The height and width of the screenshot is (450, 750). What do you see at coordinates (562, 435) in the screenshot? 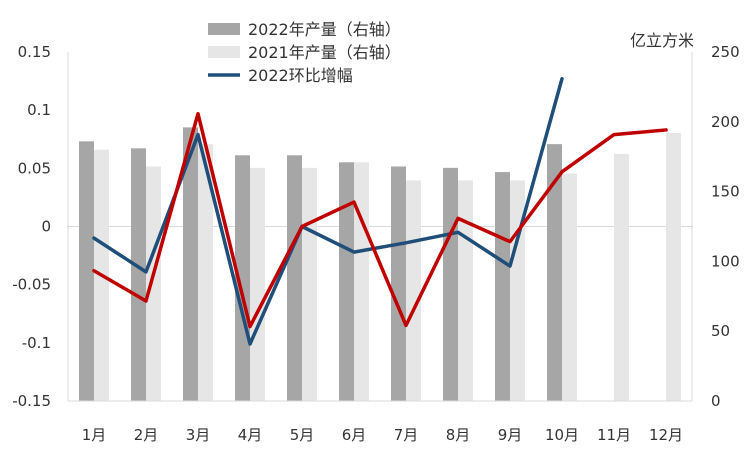
I see `x-tick-label: 10月` at bounding box center [562, 435].